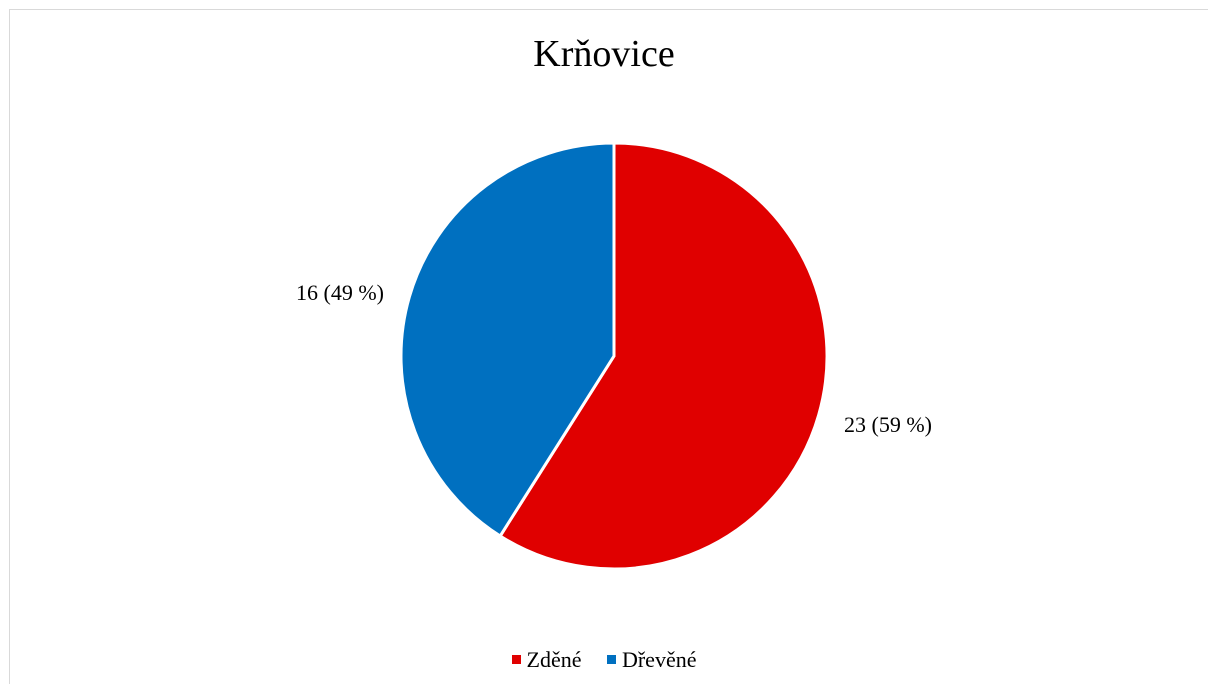  I want to click on chart-title: Krňovice, so click(604, 54).